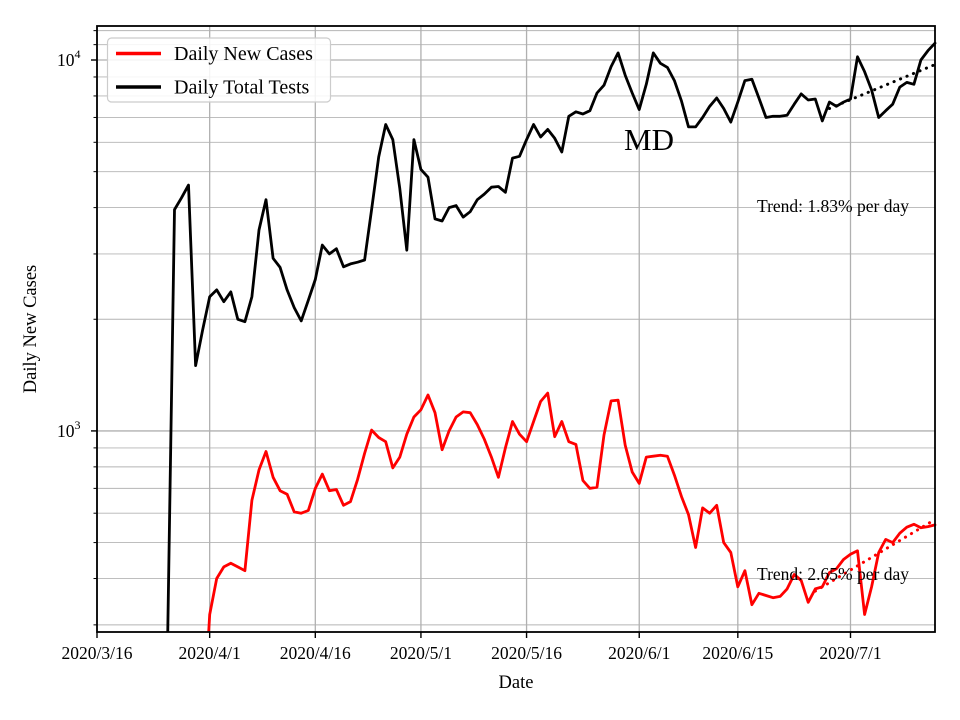  I want to click on x-tick-label: 2020/4/1, so click(210, 653).